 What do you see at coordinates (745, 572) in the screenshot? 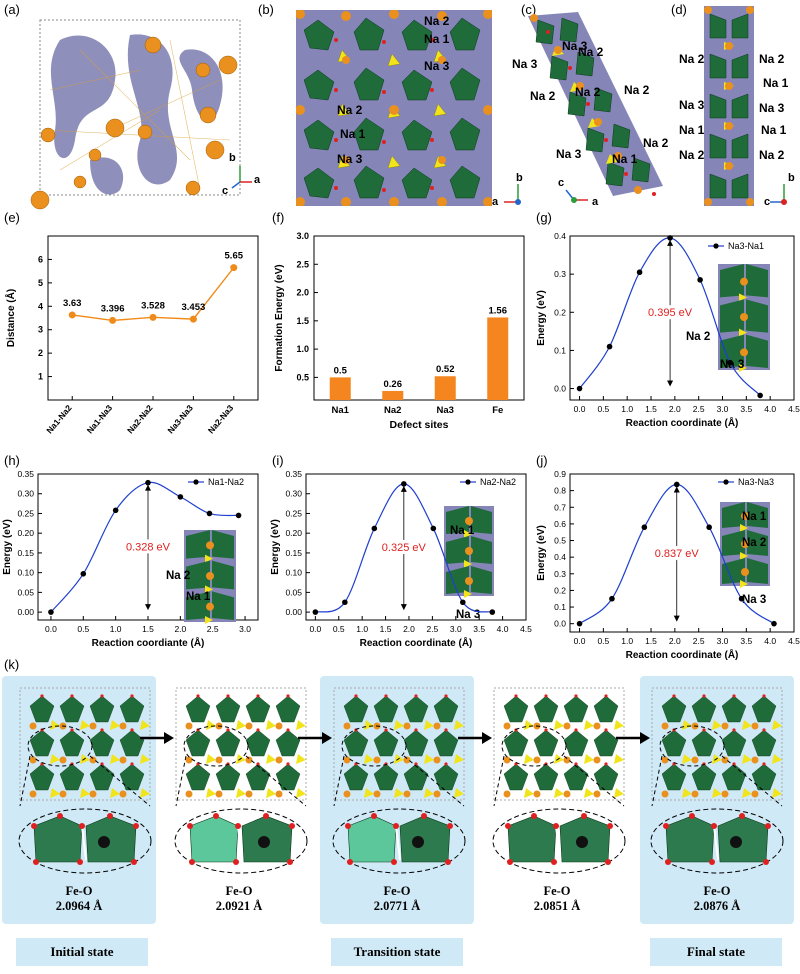
I see `inset-sodium-j` at bounding box center [745, 572].